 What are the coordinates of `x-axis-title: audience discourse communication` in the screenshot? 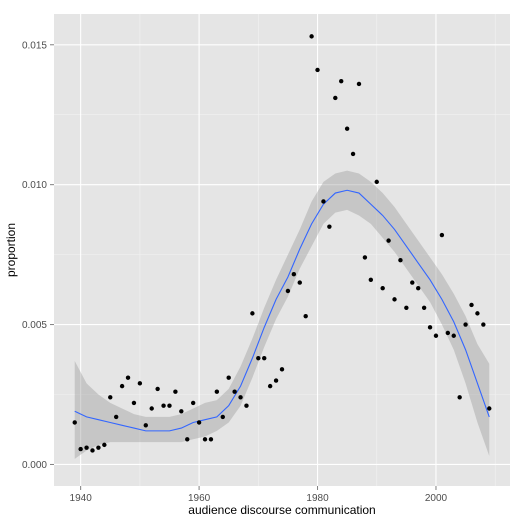 It's located at (281, 510).